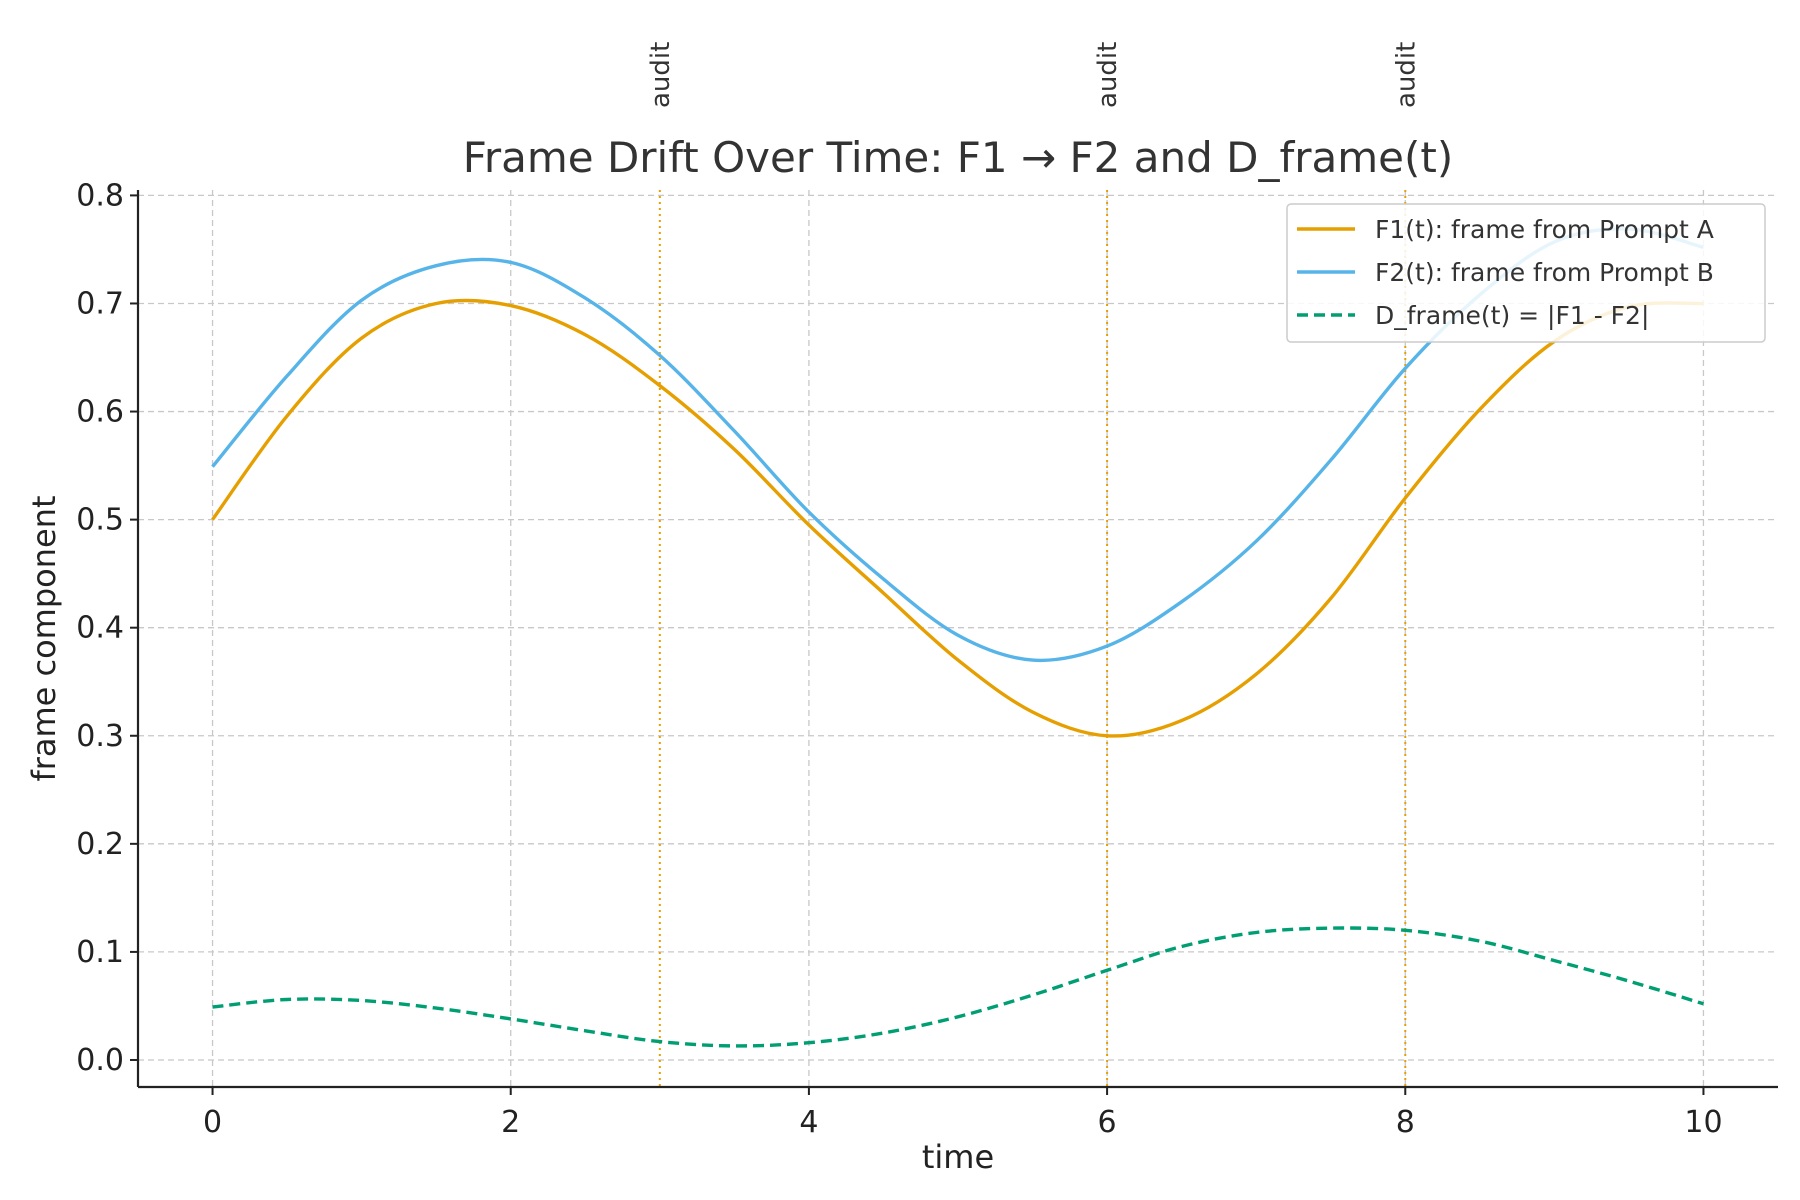 The height and width of the screenshot is (1200, 1800). I want to click on y-tick-label: 0.7, so click(100, 303).